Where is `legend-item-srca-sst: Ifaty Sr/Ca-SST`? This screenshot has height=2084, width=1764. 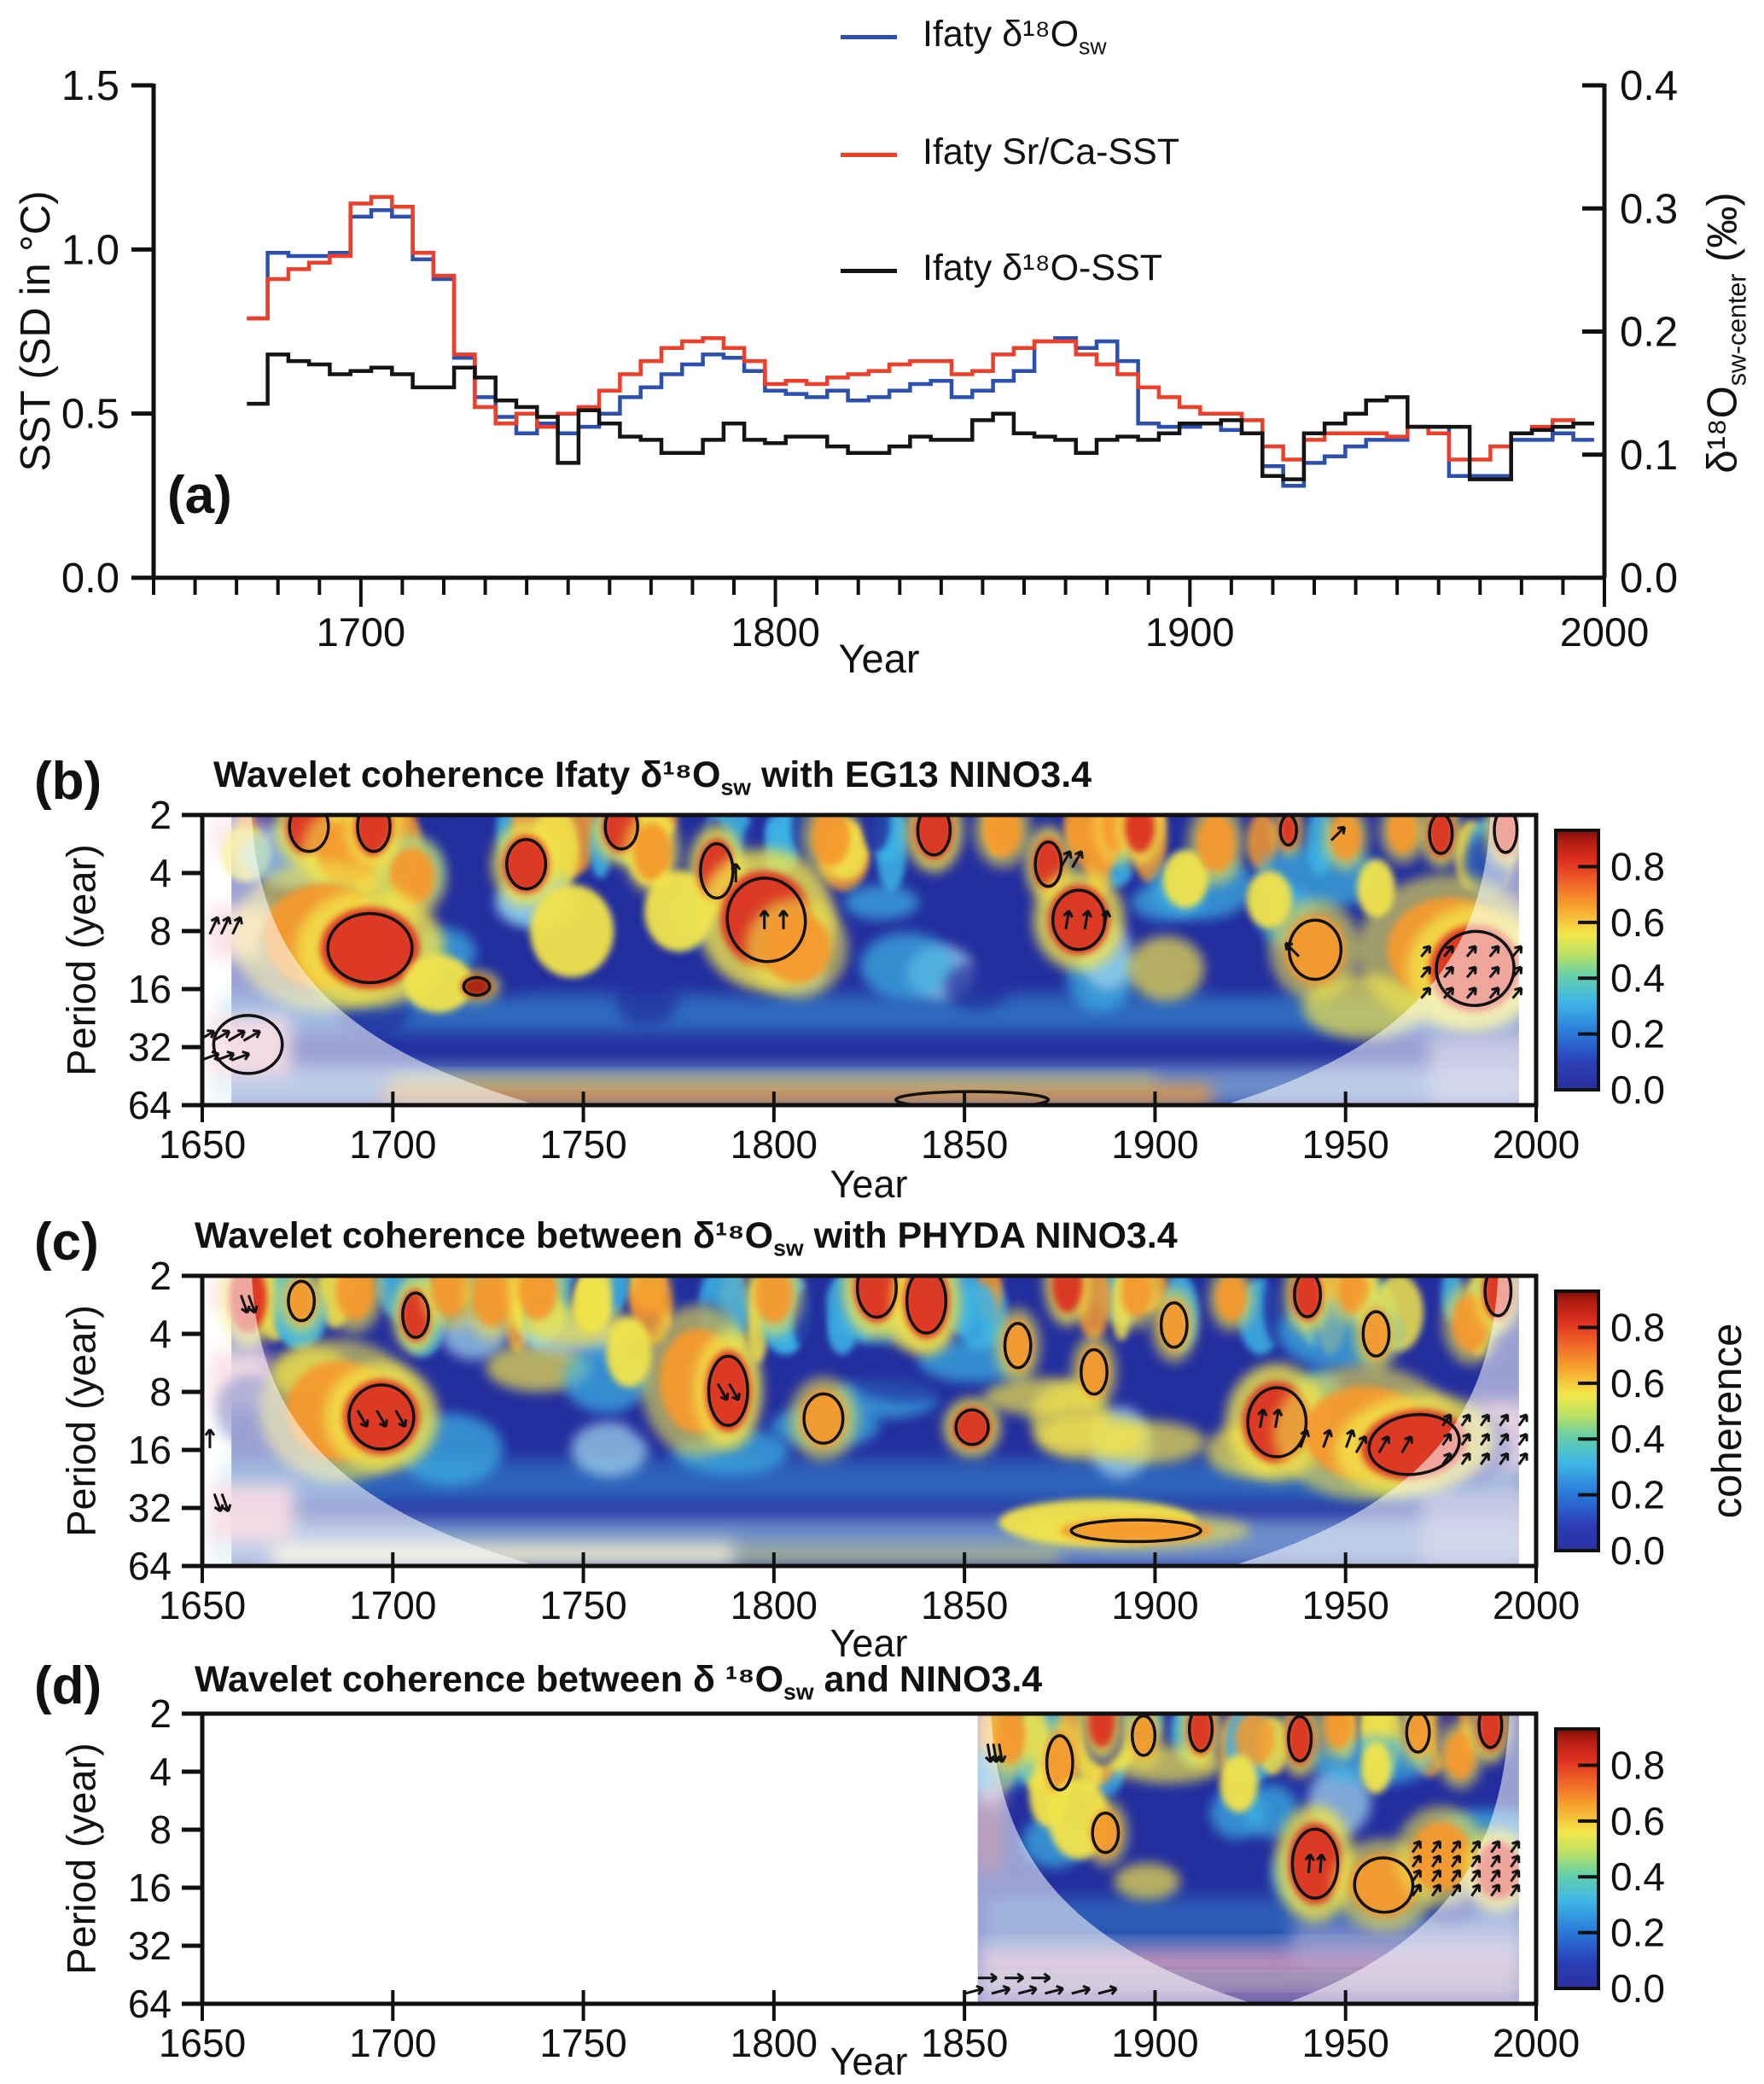
legend-item-srca-sst: Ifaty Sr/Ca-SST is located at coordinates (1010, 154).